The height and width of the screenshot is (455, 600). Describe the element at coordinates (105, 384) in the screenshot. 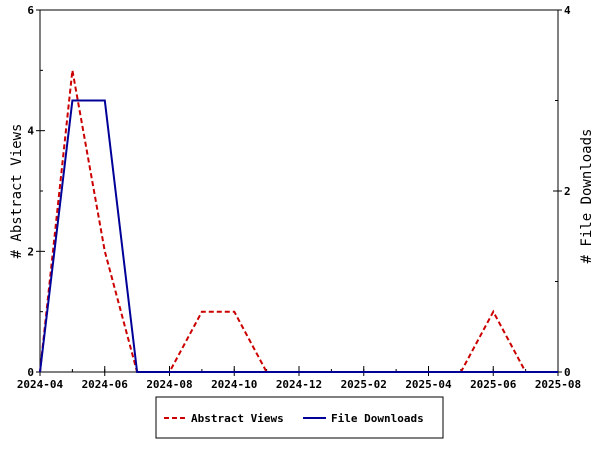

I see `x-tick-label: 2024-06` at that location.